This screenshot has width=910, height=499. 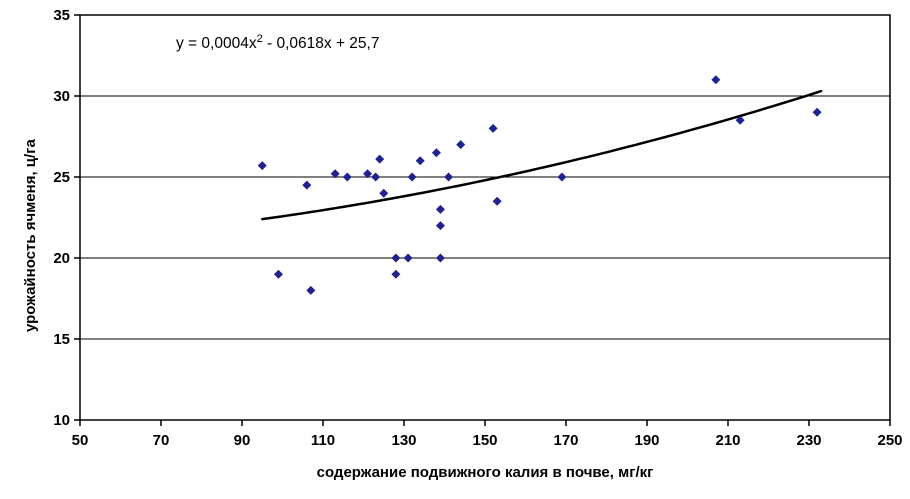 What do you see at coordinates (484, 440) in the screenshot?
I see `x-tick-label: 150` at bounding box center [484, 440].